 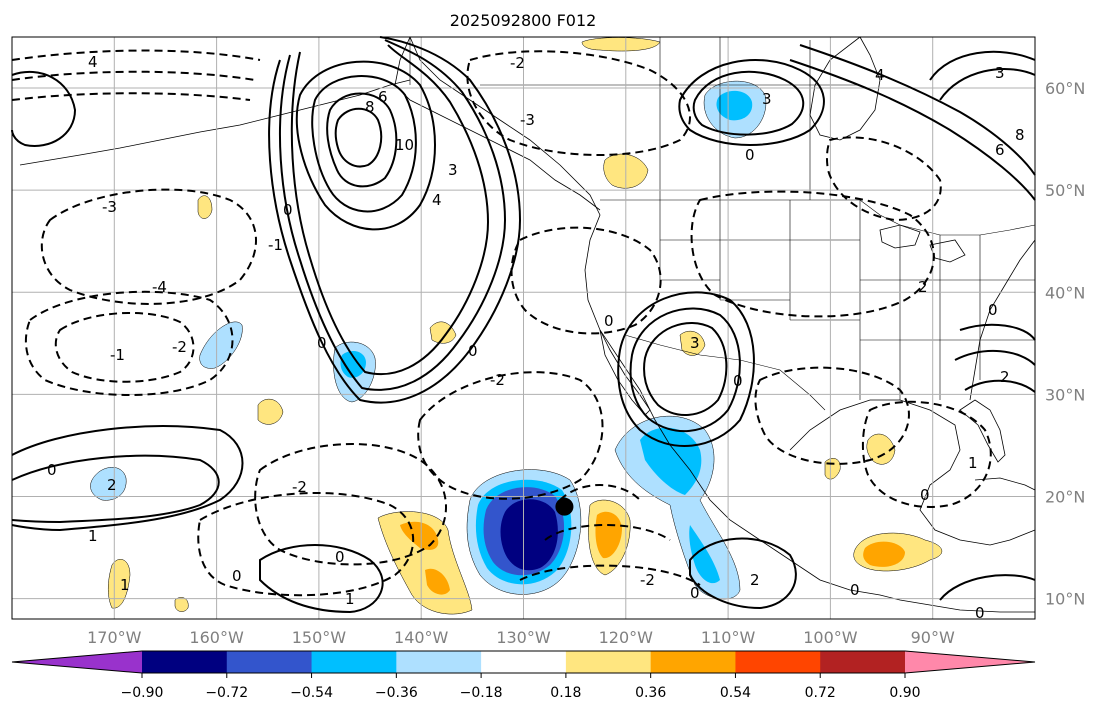 What do you see at coordinates (142, 693) in the screenshot?
I see `colorbar-tick-label: −0.90` at bounding box center [142, 693].